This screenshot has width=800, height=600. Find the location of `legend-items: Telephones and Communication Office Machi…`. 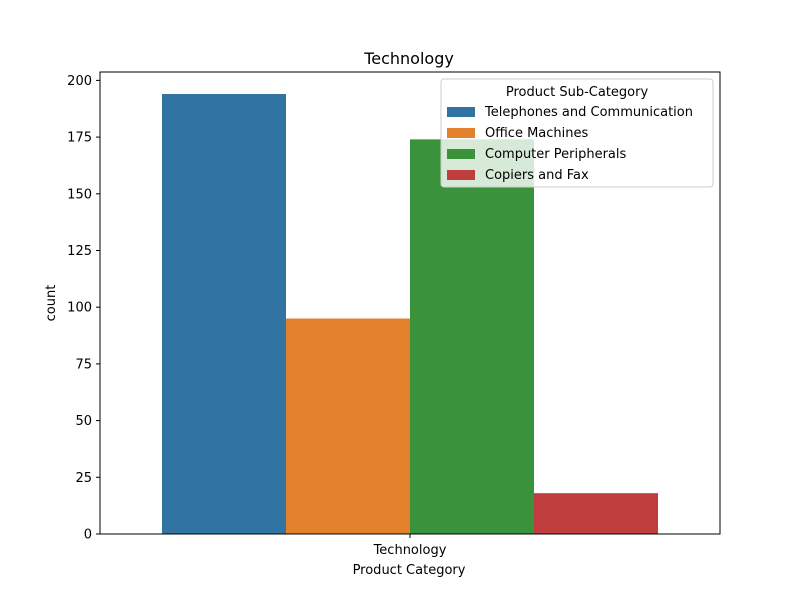

legend-items: Telephones and Communication Office Machi… is located at coordinates (570, 144).